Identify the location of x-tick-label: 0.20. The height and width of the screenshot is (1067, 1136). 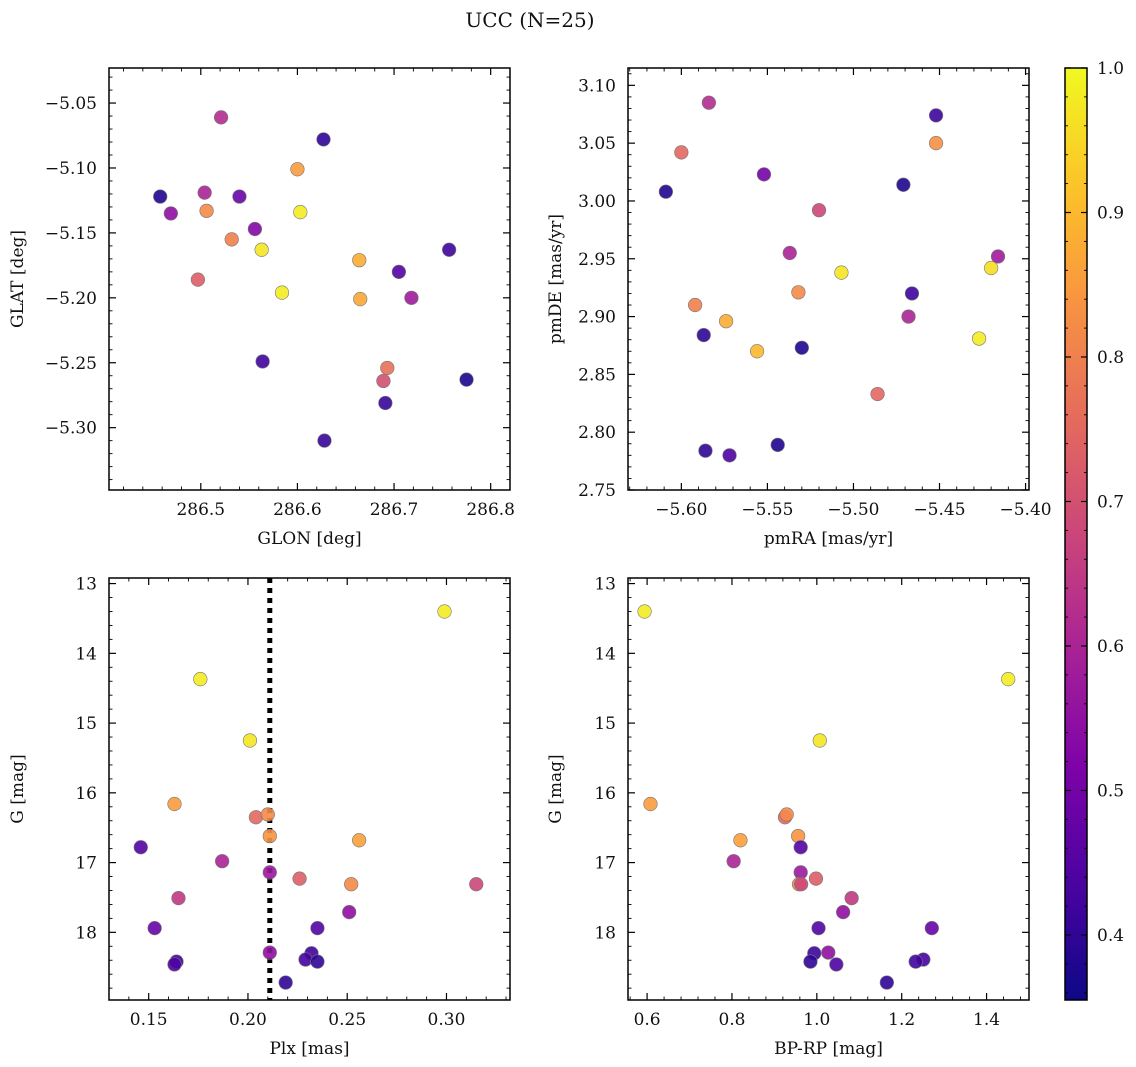
(248, 1020).